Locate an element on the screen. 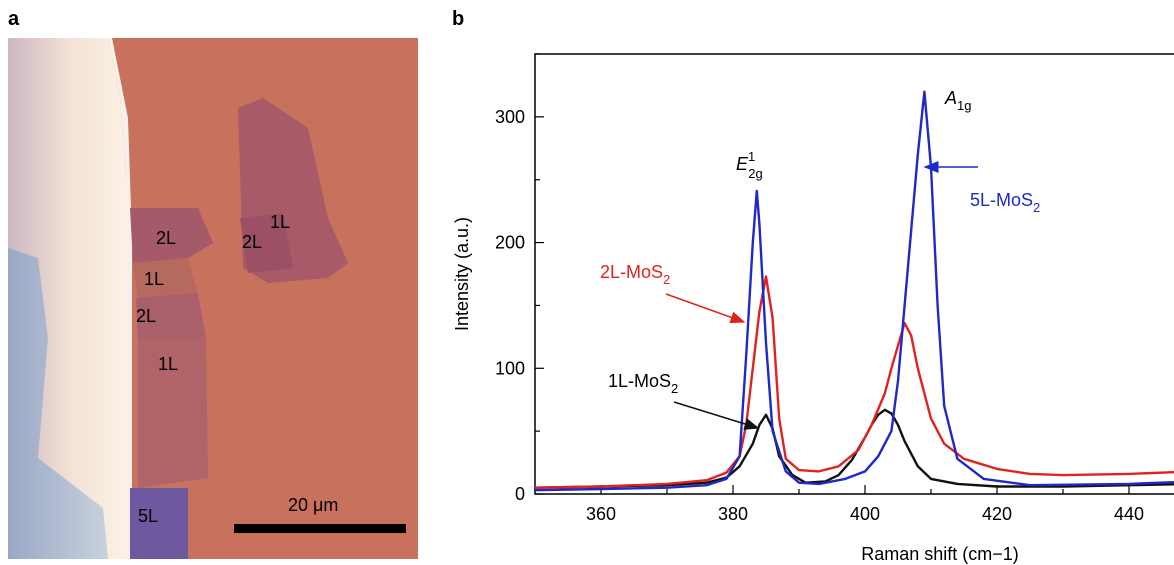 This screenshot has height=565, width=1174. peak-label-e2g: E1 2g is located at coordinates (749, 165).